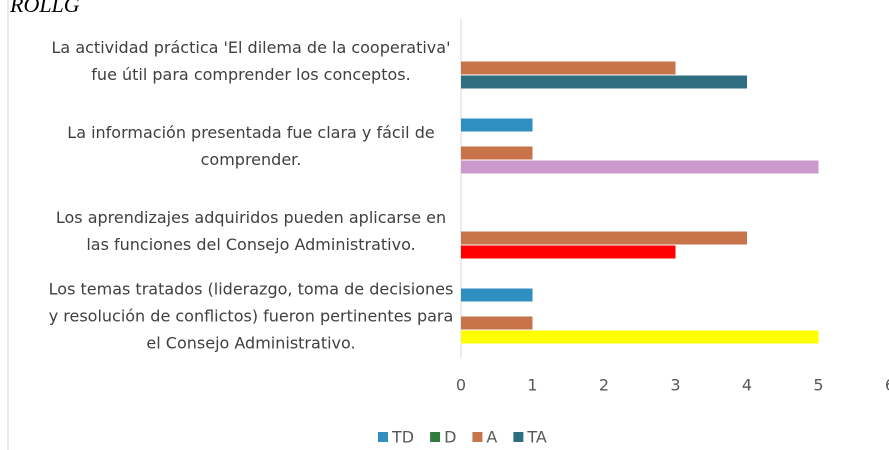 The width and height of the screenshot is (889, 450). I want to click on legend-label: A, so click(491, 437).